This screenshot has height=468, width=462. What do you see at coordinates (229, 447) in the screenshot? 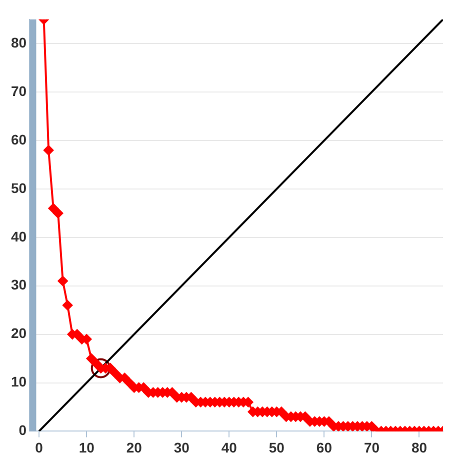
I see `x-tick-label: 40` at bounding box center [229, 447].